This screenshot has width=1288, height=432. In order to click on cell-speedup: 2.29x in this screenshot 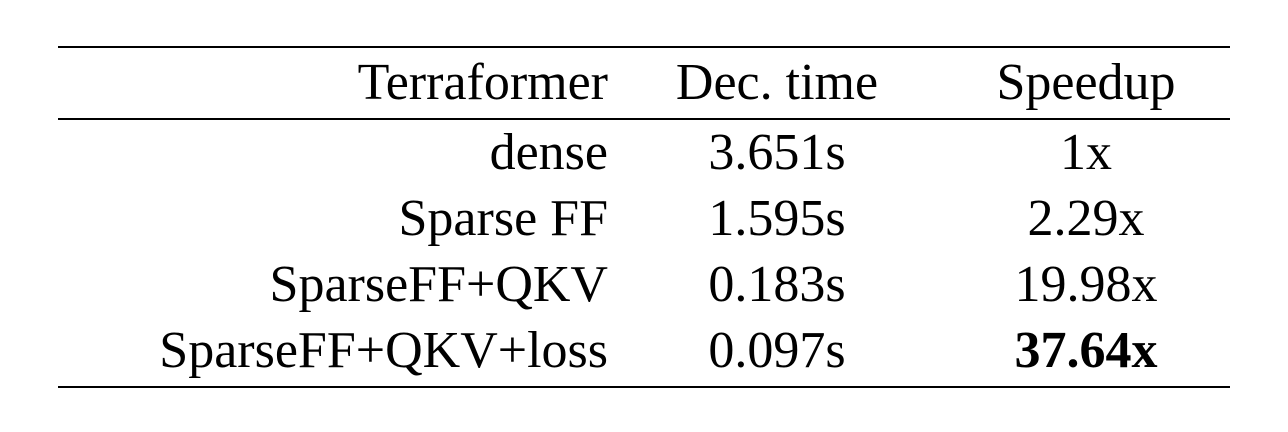, I will do `click(1086, 218)`.